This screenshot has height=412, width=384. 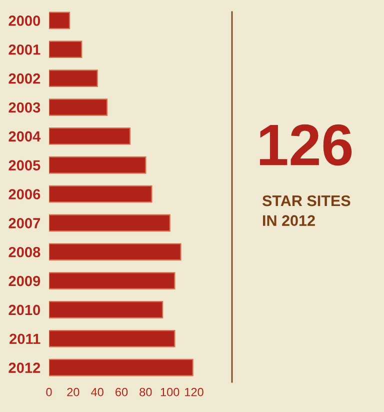 I want to click on text: STAR SITES IN 2012, so click(x=306, y=210).